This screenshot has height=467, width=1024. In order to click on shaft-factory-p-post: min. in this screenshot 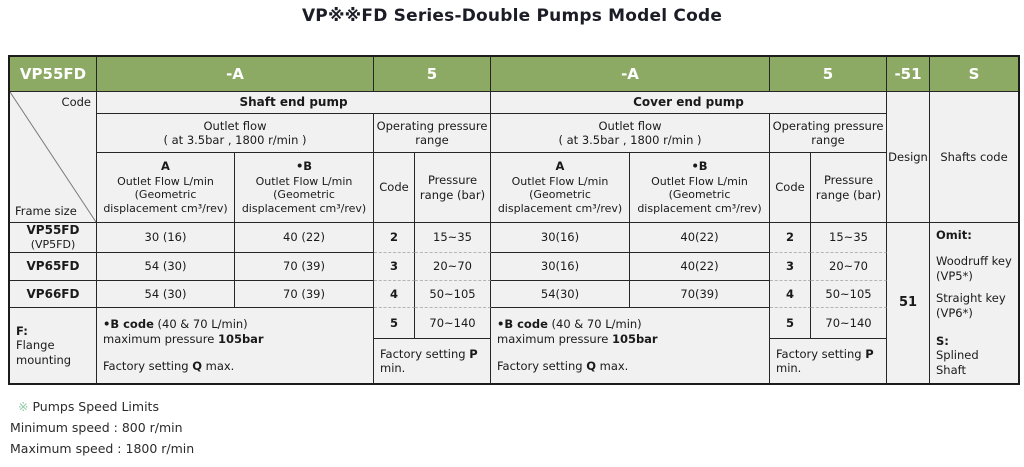, I will do `click(393, 368)`.